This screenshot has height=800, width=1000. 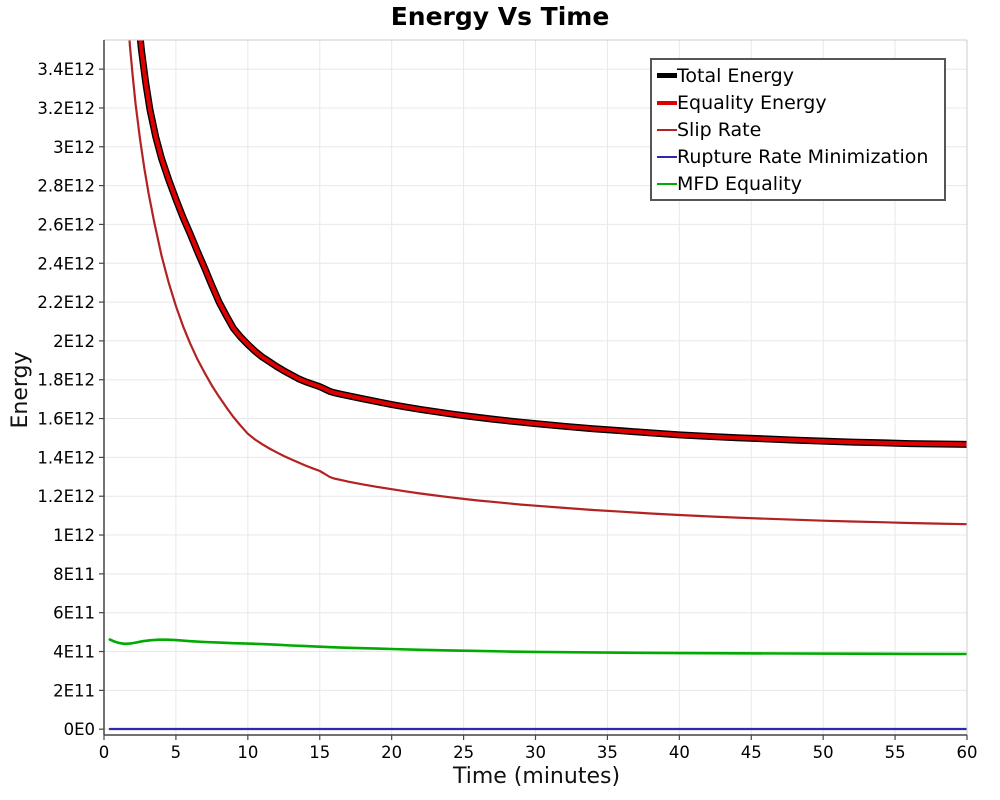 I want to click on y-tick-label: 2.4E12, so click(x=66, y=263).